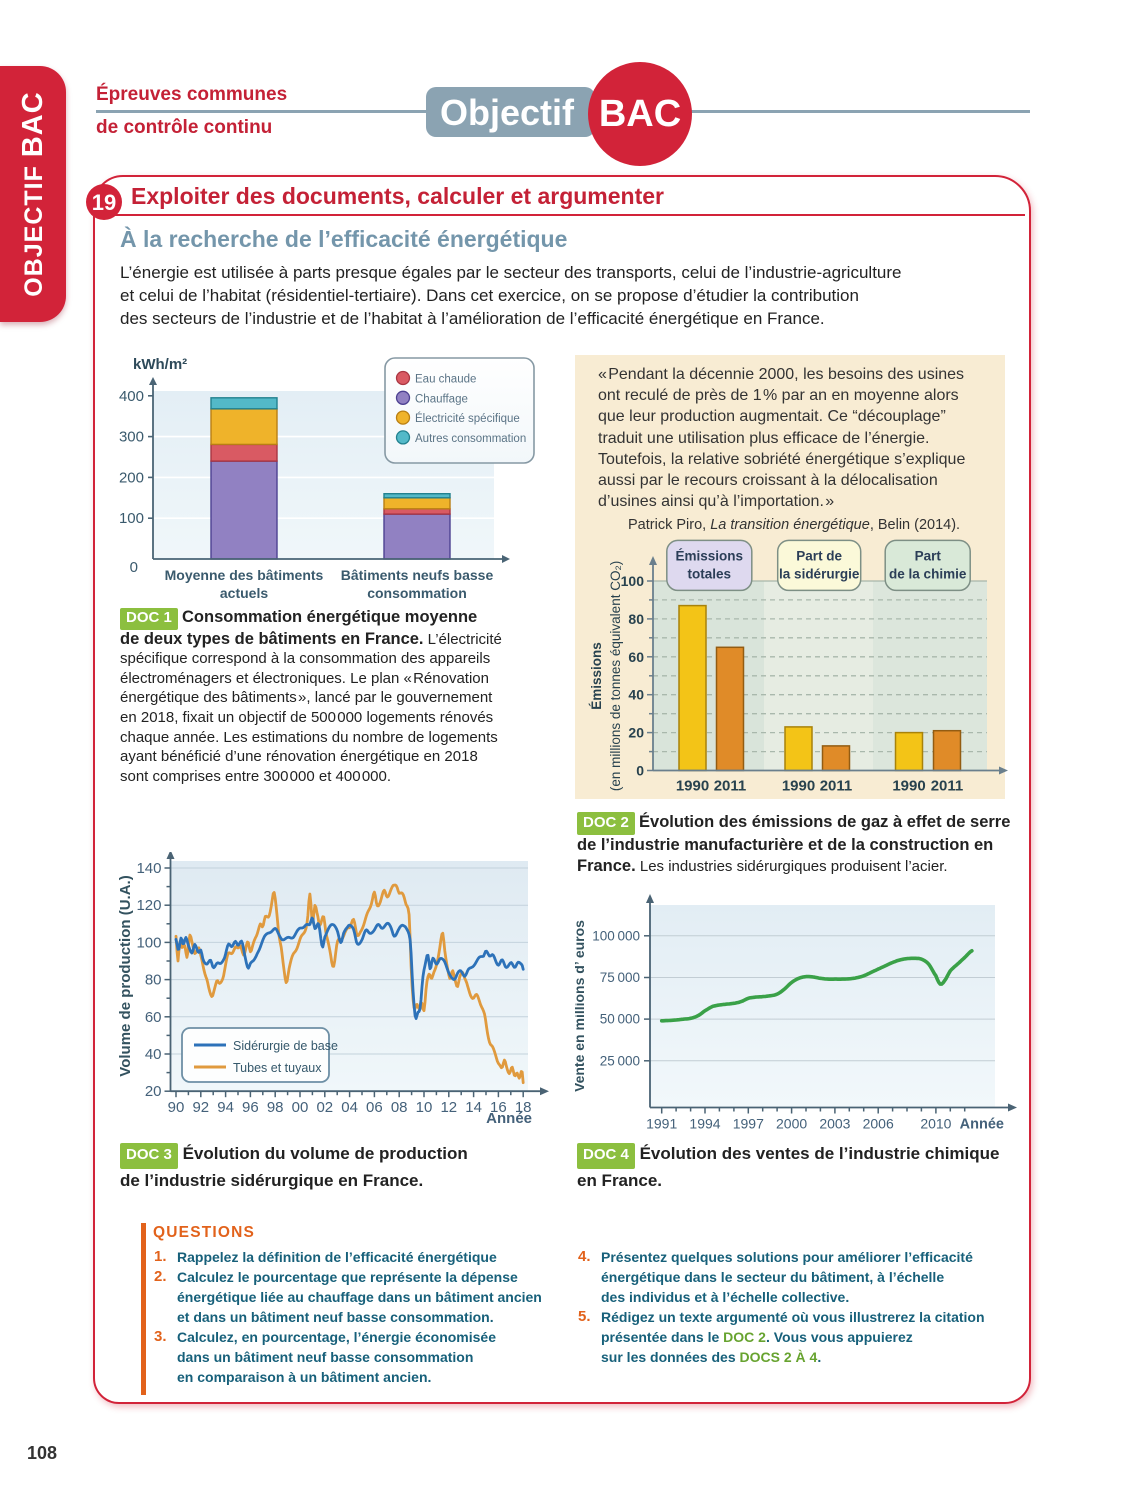 The image size is (1125, 1500). Describe the element at coordinates (148, 905) in the screenshot. I see `svg-text: 120` at that location.